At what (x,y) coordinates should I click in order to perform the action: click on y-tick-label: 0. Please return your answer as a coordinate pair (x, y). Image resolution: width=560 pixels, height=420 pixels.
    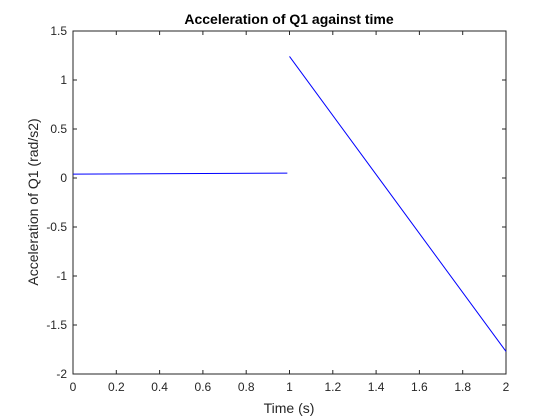
    Looking at the image, I should click on (63, 178).